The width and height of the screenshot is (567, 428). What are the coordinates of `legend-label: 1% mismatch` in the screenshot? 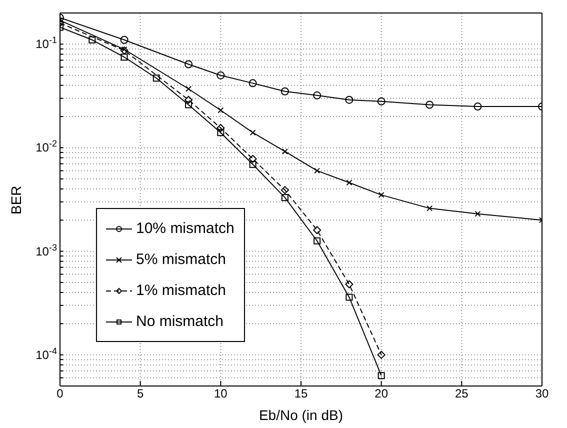 It's located at (181, 290).